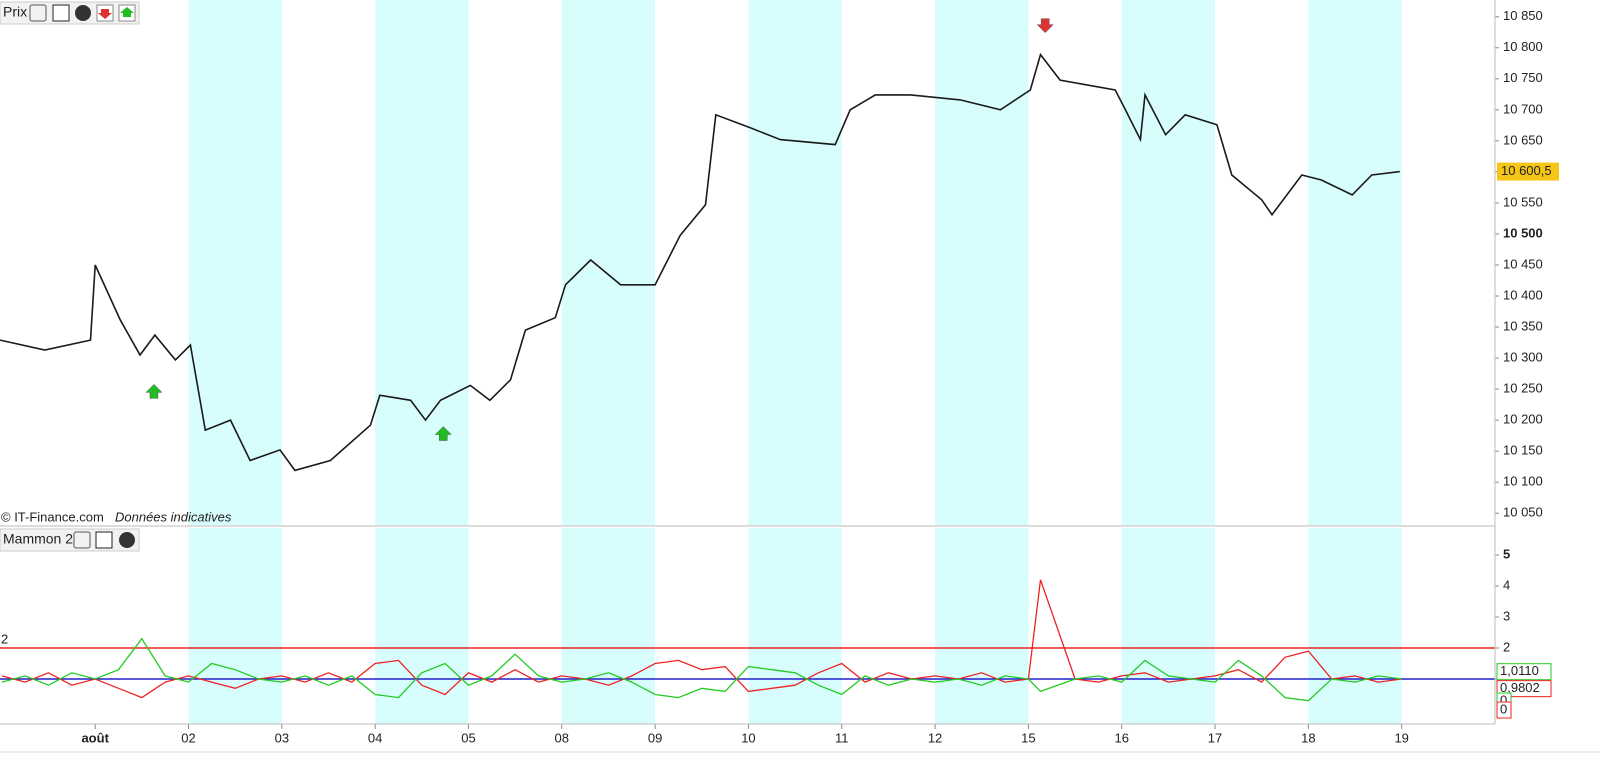  Describe the element at coordinates (935, 737) in the screenshot. I see `x-tick-label: 12` at that location.